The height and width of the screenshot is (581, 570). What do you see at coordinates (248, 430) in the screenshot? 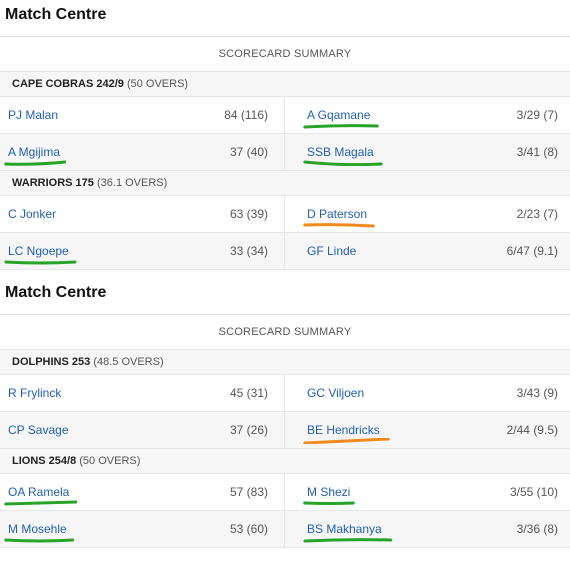
I see `batter-stat: 37 (26)` at bounding box center [248, 430].